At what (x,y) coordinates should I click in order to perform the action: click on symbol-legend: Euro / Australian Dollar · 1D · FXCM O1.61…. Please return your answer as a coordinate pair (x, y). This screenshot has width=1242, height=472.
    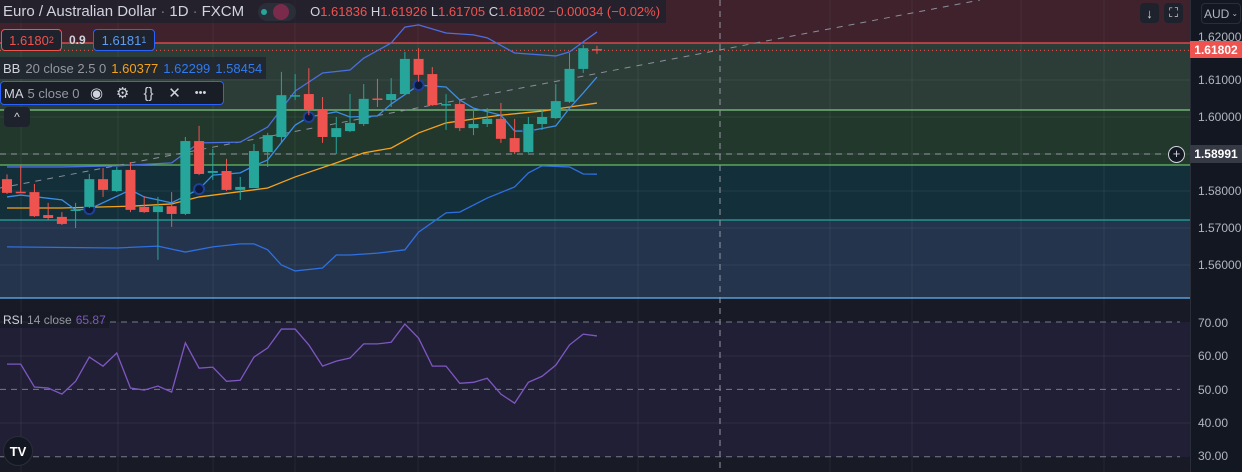
    Looking at the image, I should click on (333, 11).